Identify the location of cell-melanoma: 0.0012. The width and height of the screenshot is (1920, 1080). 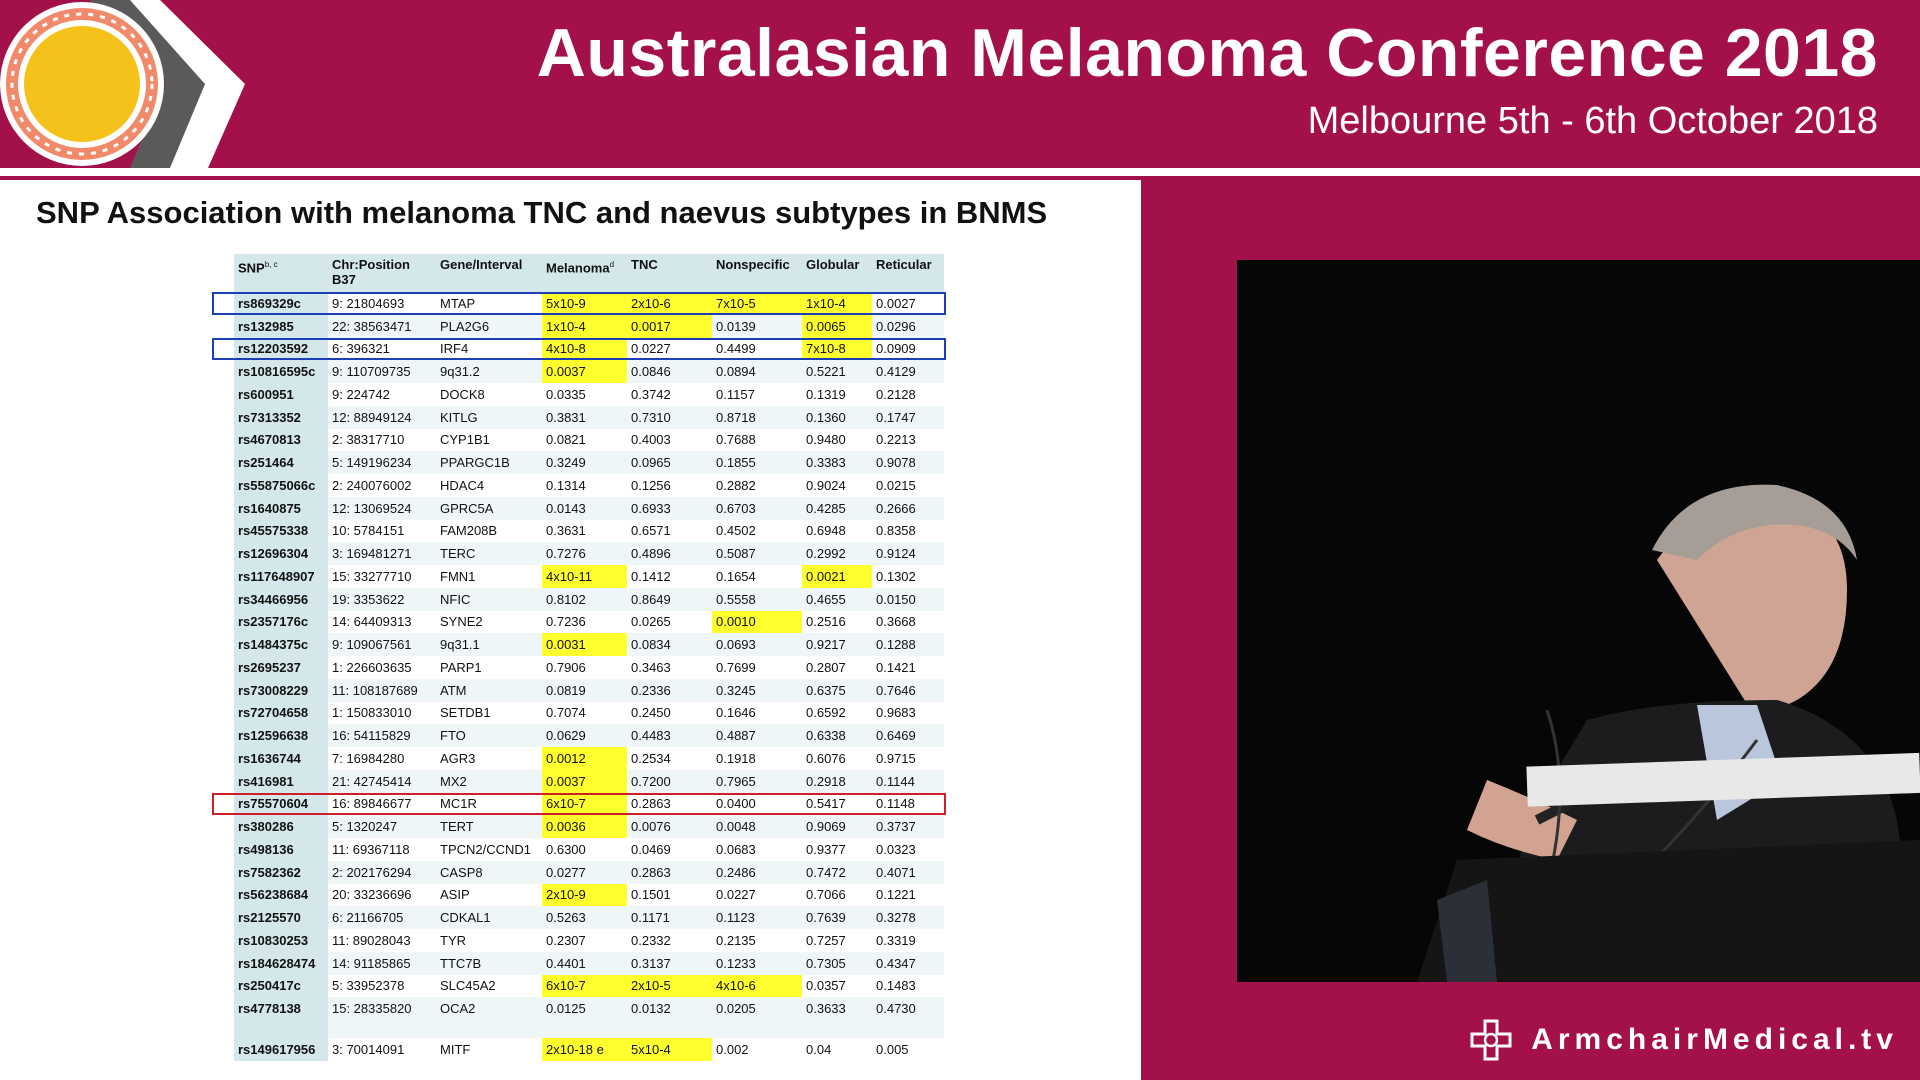
(584, 758).